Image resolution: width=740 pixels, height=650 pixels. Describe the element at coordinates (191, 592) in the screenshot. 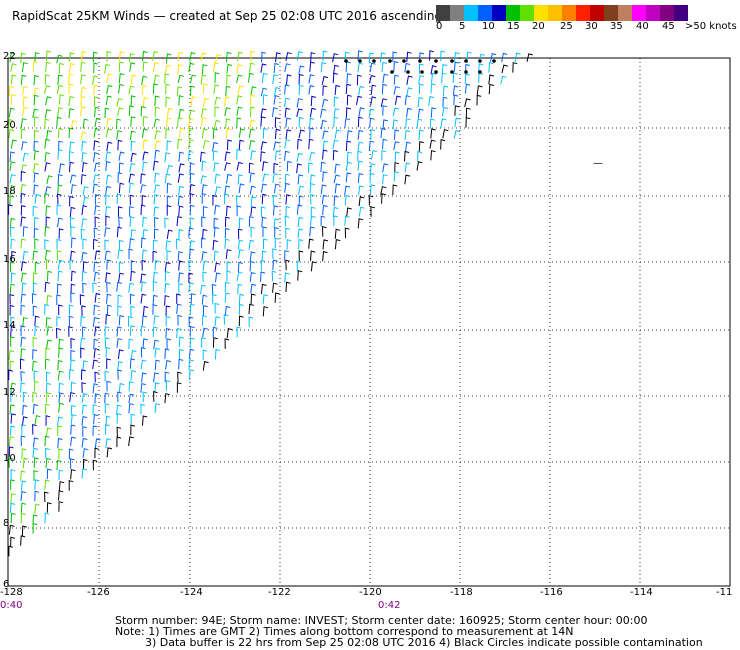

I see `lon-label-124: -124` at that location.